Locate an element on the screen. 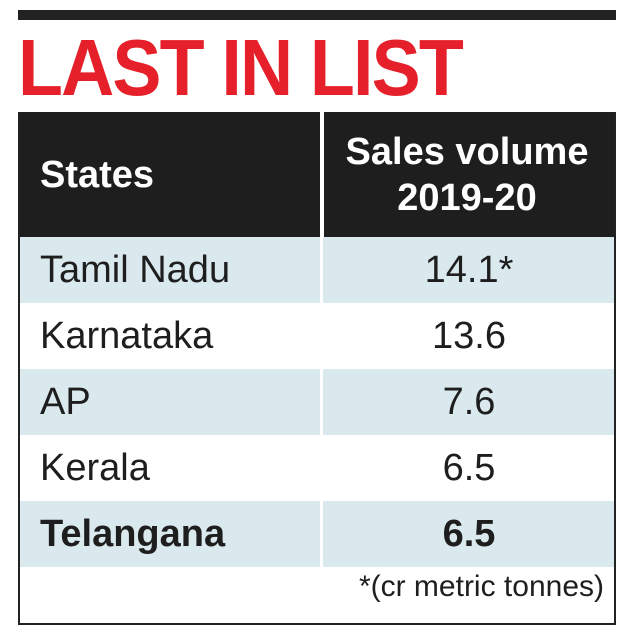  value-cell: 14.1* is located at coordinates (469, 270).